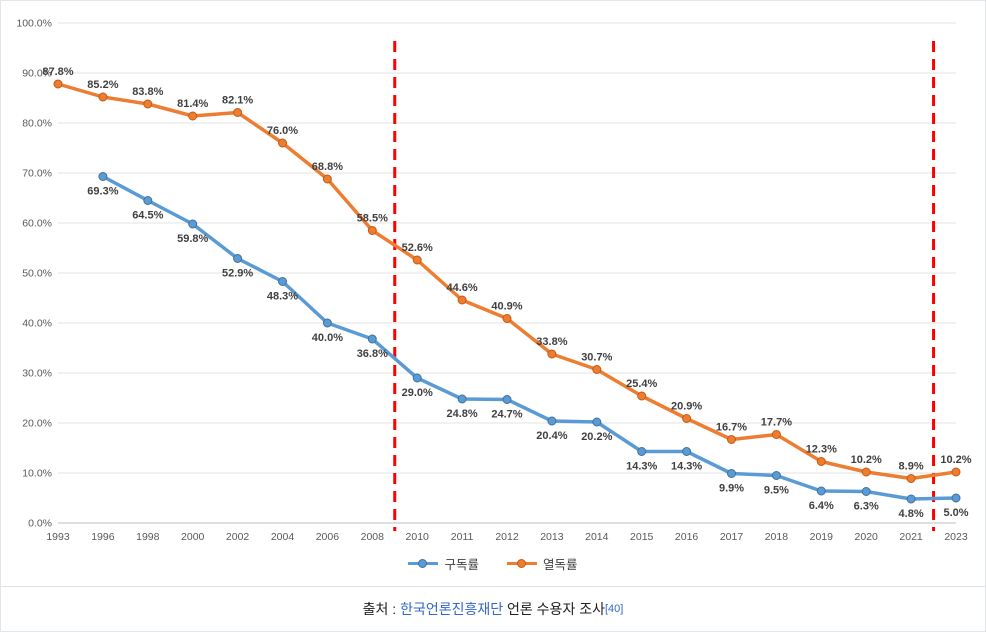  Describe the element at coordinates (551, 436) in the screenshot. I see `svg-text: 20.4%` at that location.